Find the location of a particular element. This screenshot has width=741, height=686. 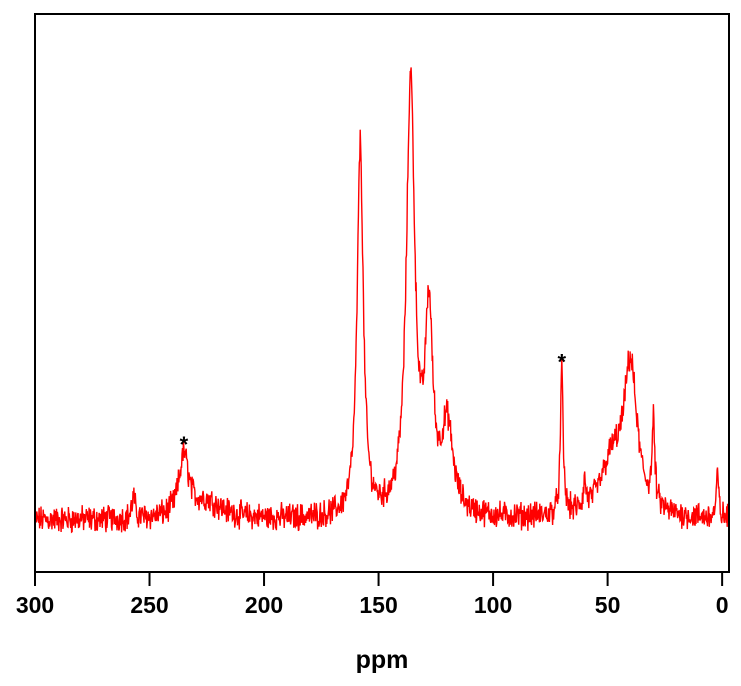

x-tick-label: 50 is located at coordinates (608, 605).